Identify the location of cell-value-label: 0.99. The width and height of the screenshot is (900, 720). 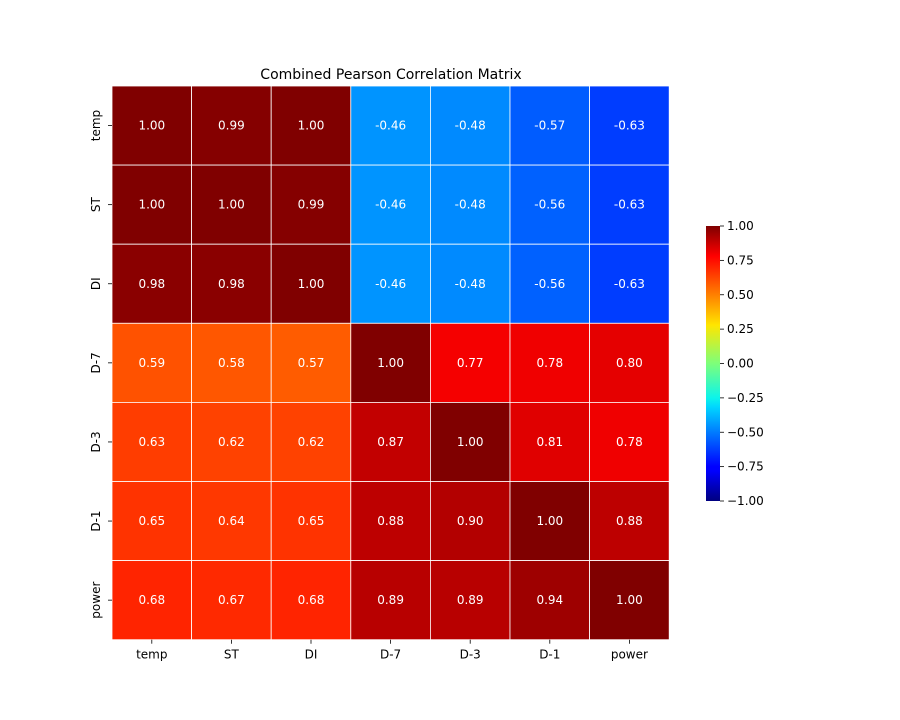
(231, 126).